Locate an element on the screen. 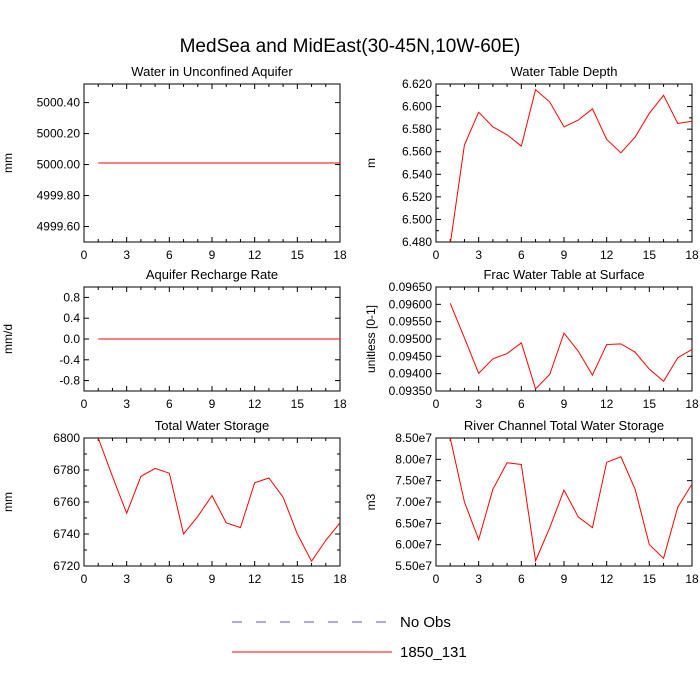  y-axis-label: mm/d is located at coordinates (8, 339).